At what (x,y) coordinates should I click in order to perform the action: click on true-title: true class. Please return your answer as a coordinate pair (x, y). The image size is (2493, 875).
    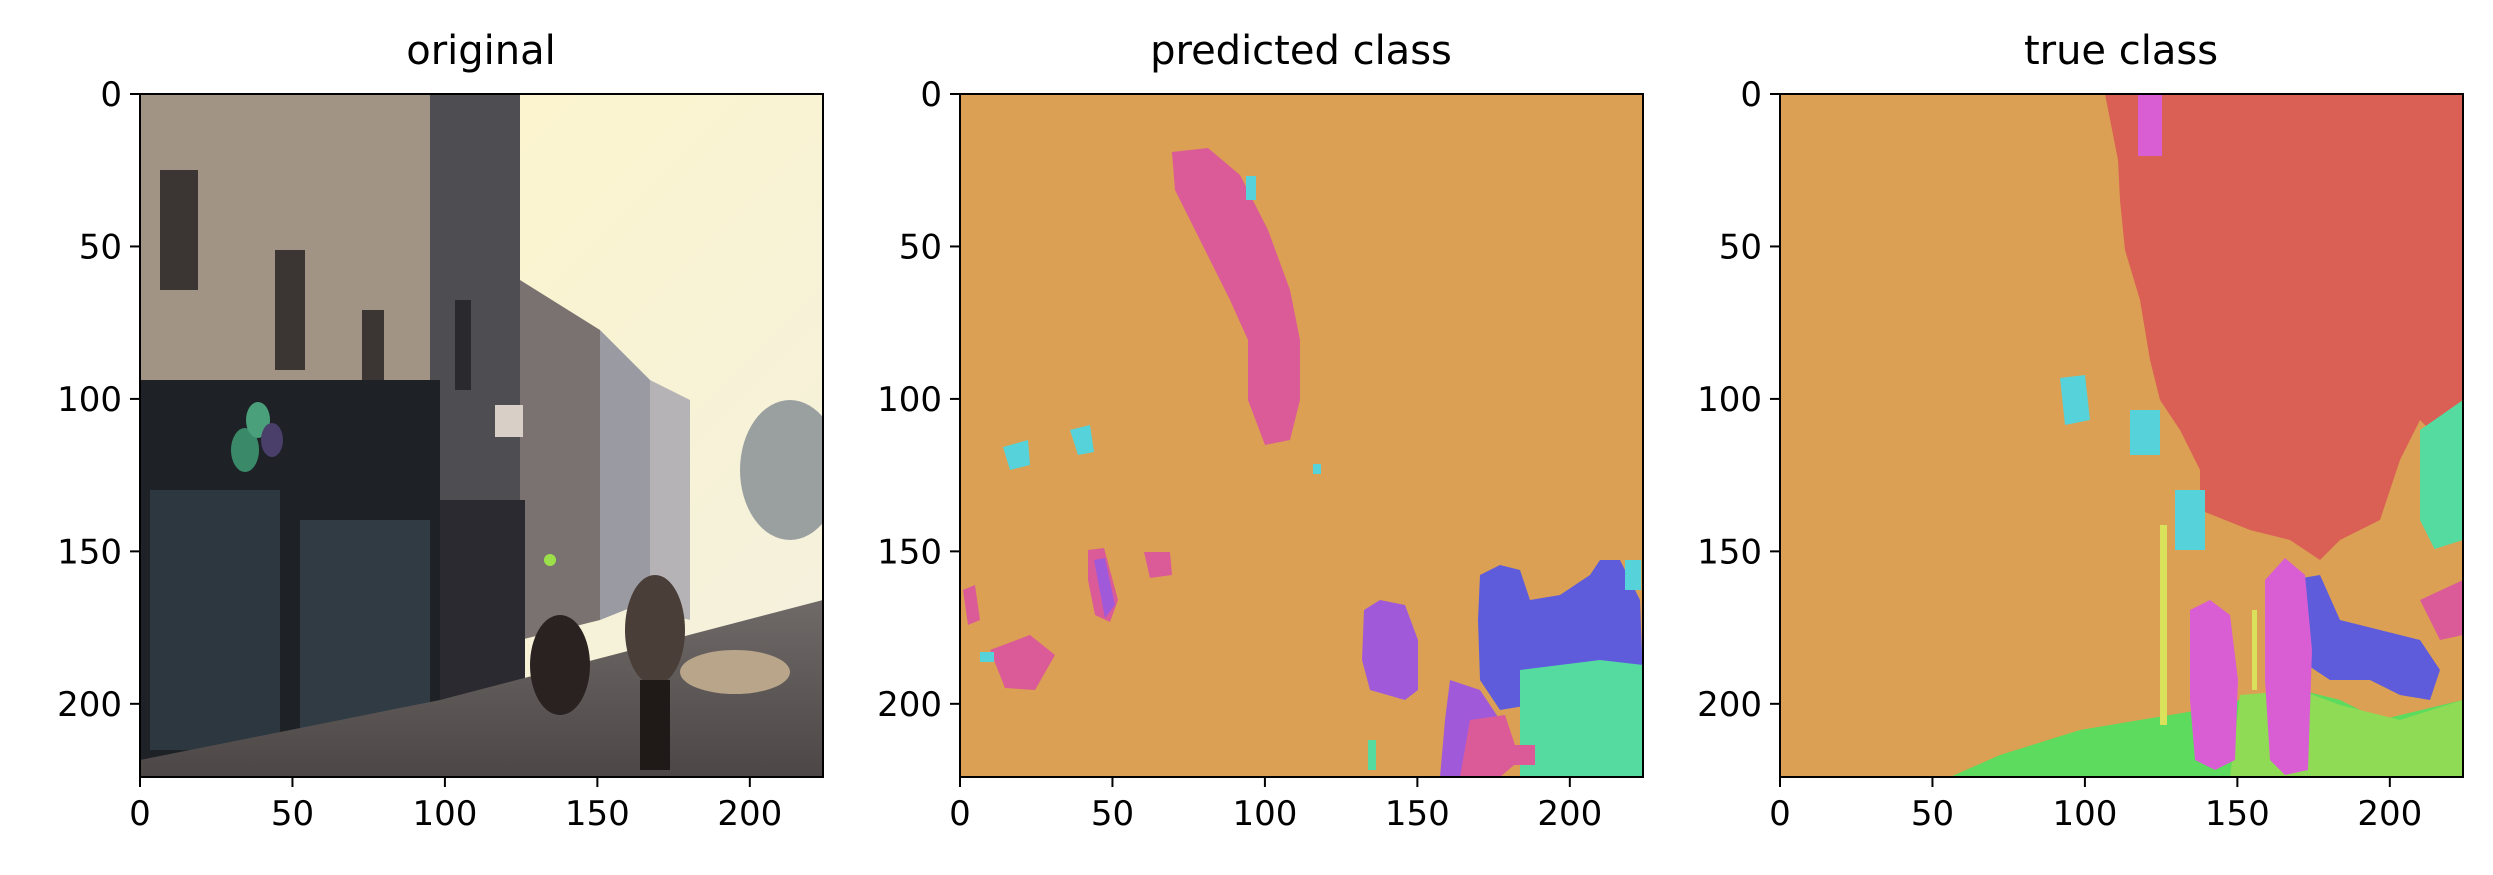
    Looking at the image, I should click on (2121, 51).